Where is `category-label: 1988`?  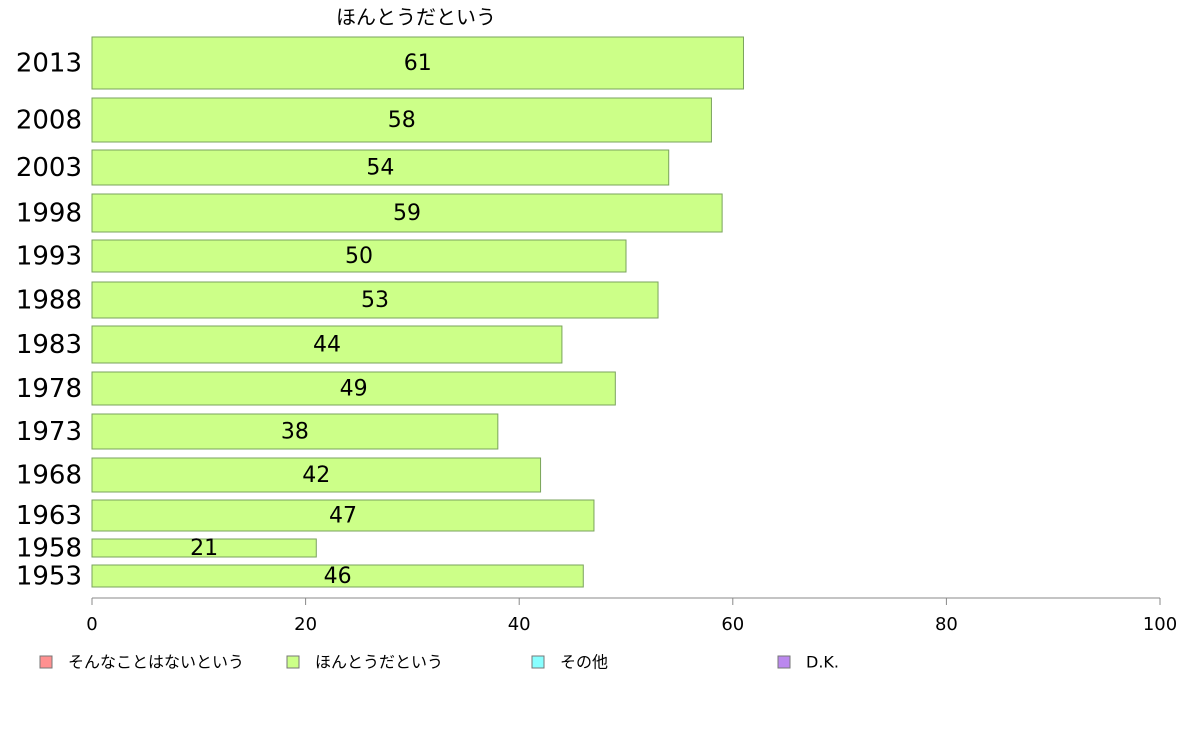 category-label: 1988 is located at coordinates (49, 301).